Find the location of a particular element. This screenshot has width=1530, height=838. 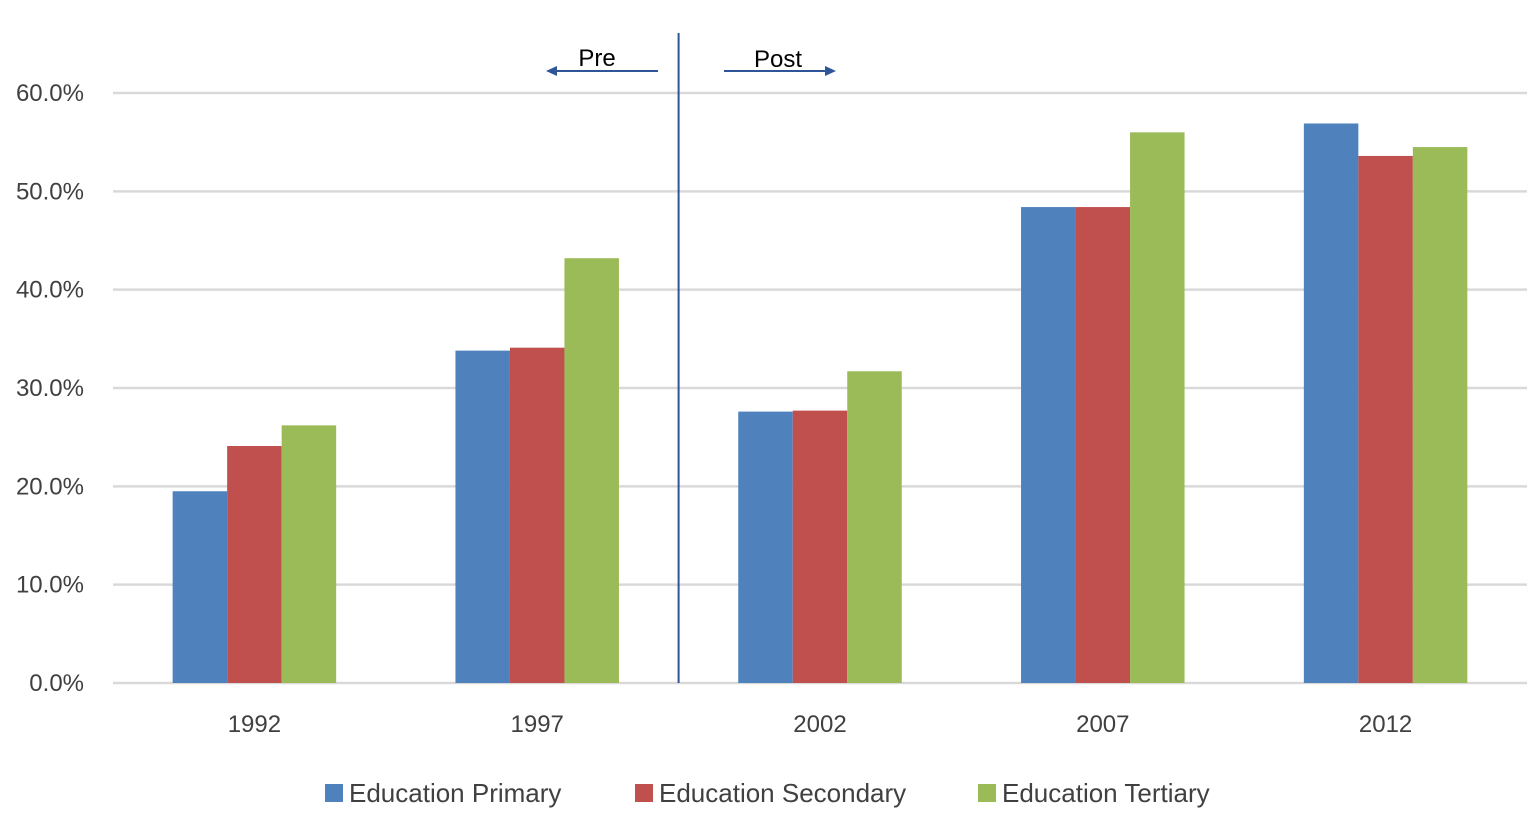

legend-item: Education Secondary is located at coordinates (770, 793).